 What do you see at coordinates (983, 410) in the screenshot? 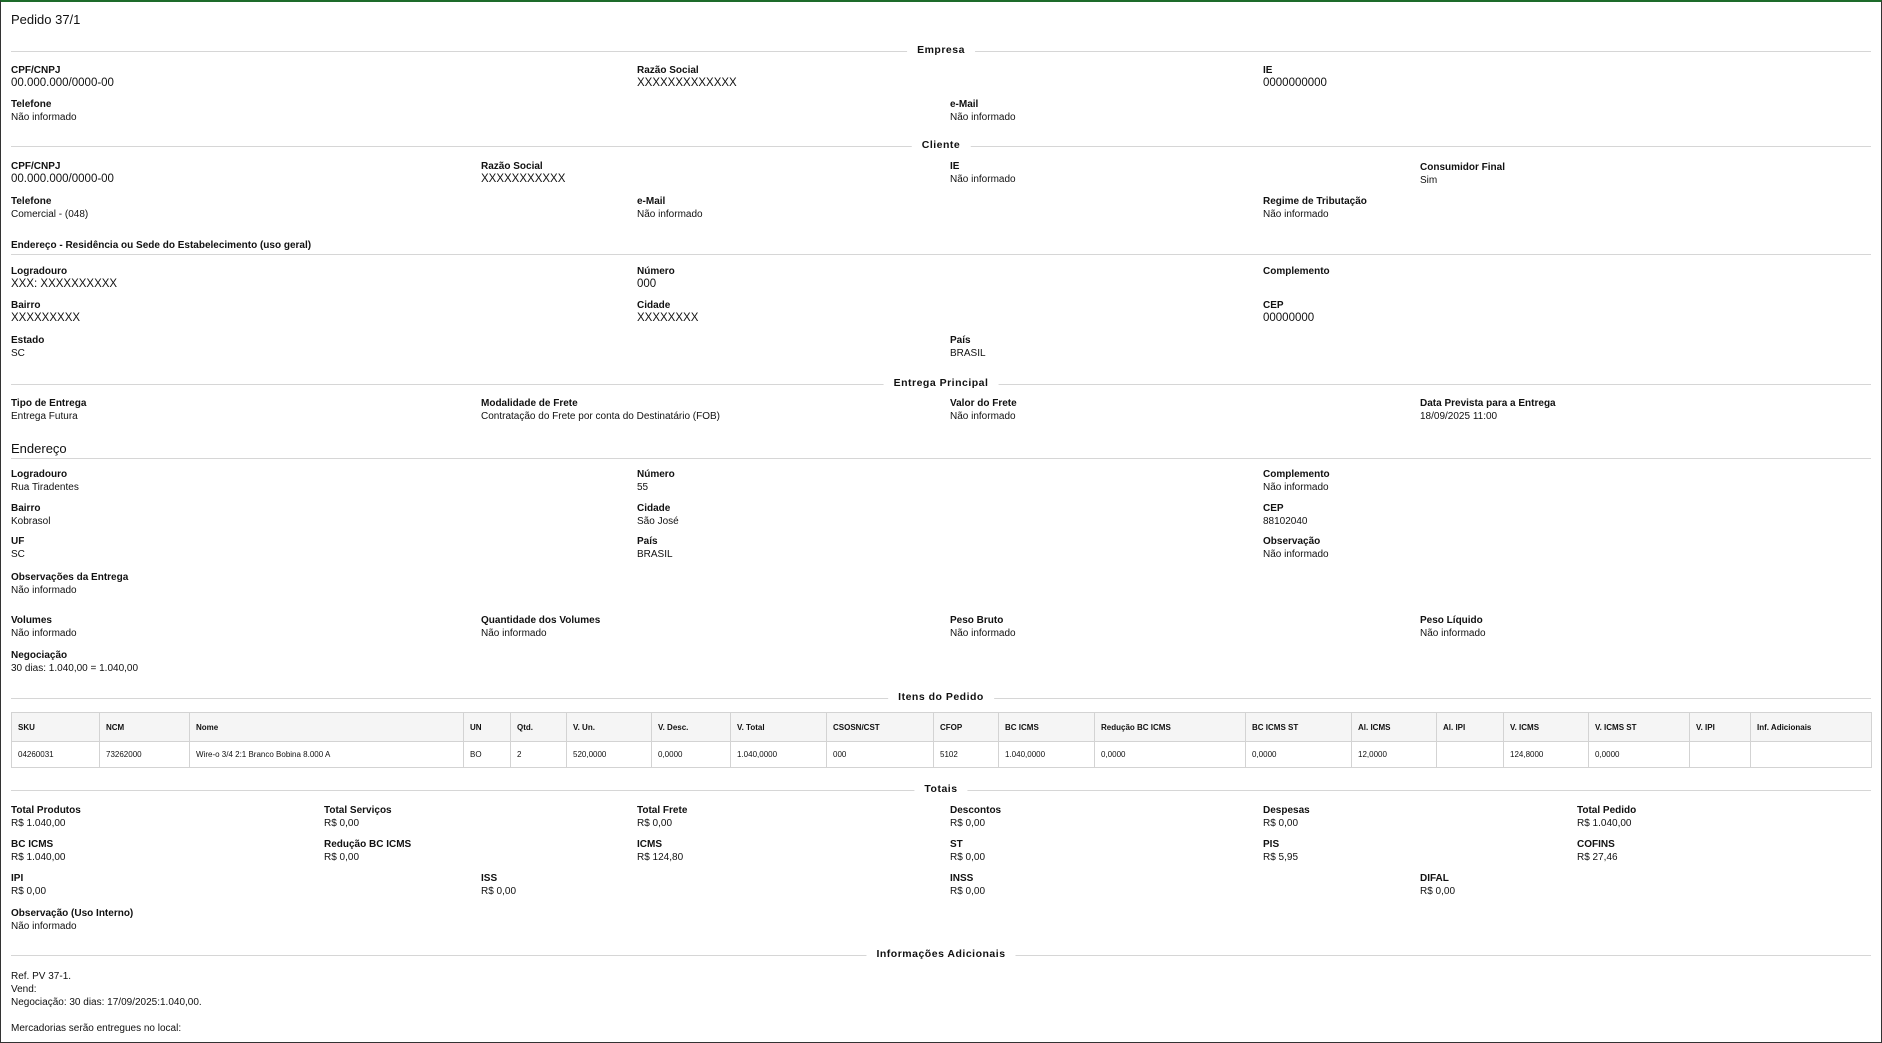
I see `entrega-valor-frete: Valor do Frete Não informado` at bounding box center [983, 410].